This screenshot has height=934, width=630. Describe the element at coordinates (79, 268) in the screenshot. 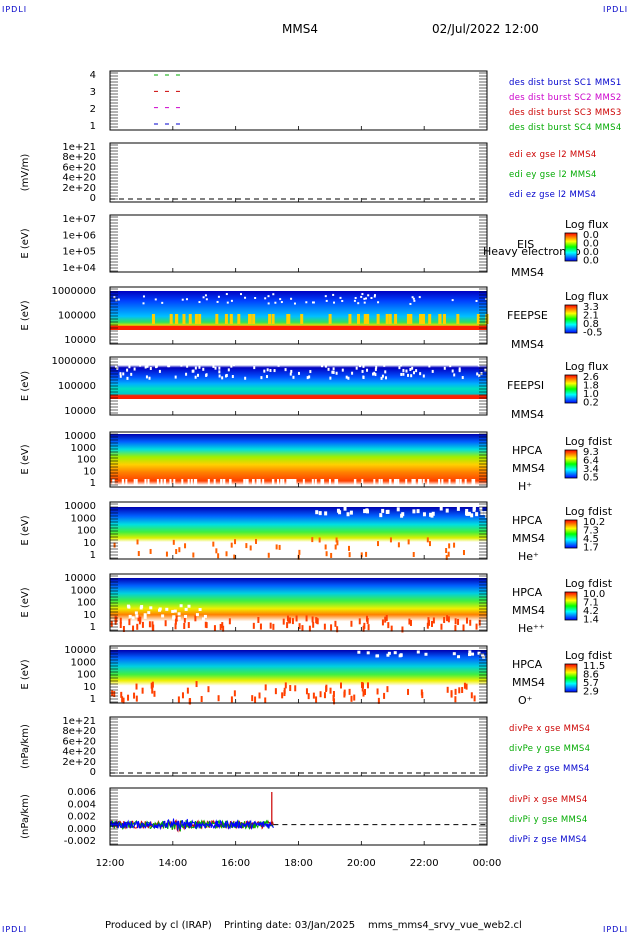

I see `y-tick-label: 1e+04` at that location.